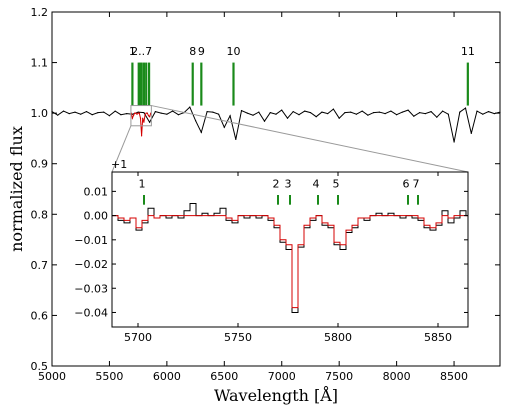  Describe the element at coordinates (40, 366) in the screenshot. I see `y-tick-label: 0.5` at that location.